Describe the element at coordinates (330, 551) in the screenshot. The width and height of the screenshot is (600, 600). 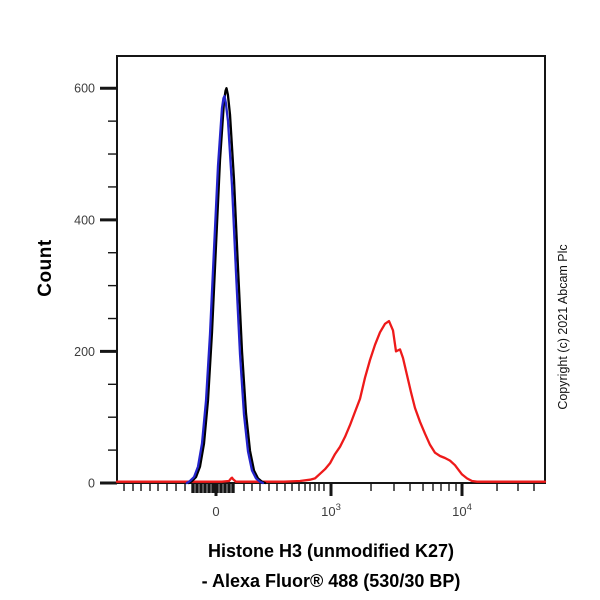
I see `x-axis-title-line-1: Histone H3 (unmodified K27)` at that location.